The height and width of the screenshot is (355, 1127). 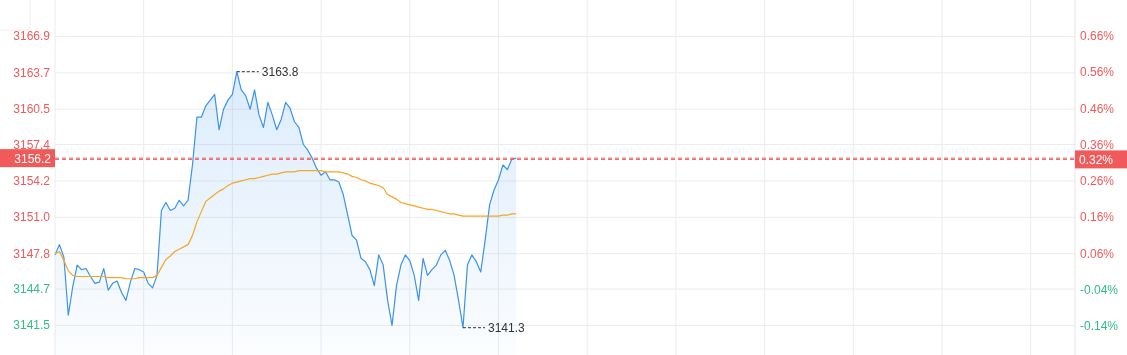 What do you see at coordinates (32, 180) in the screenshot?
I see `y-tick-label: 3154.2` at bounding box center [32, 180].